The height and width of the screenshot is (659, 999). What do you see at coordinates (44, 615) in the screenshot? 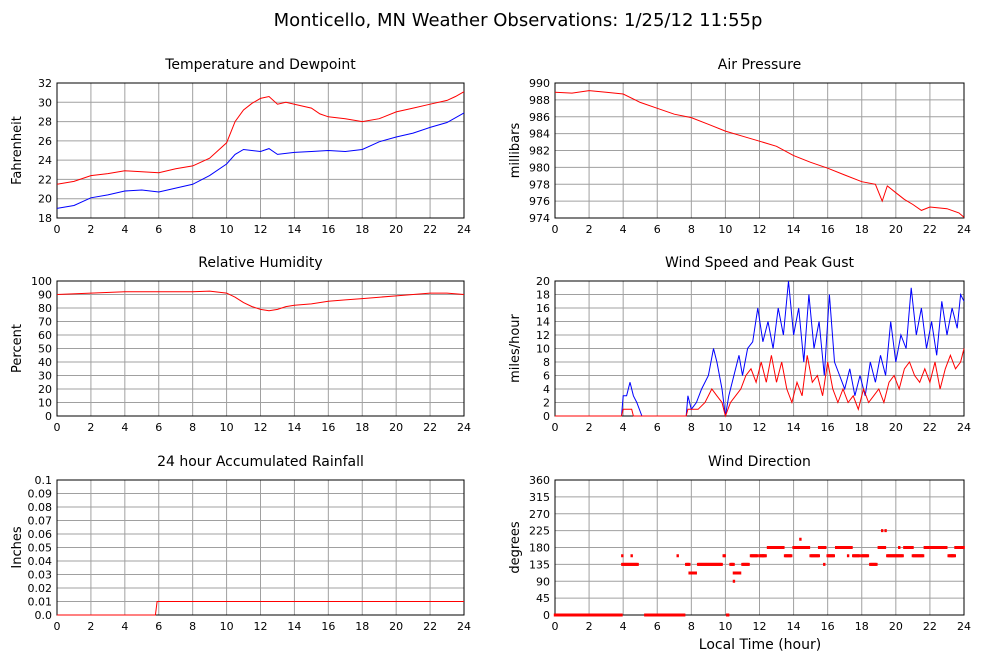
I see `y-tick-label: 0.0` at bounding box center [44, 615].